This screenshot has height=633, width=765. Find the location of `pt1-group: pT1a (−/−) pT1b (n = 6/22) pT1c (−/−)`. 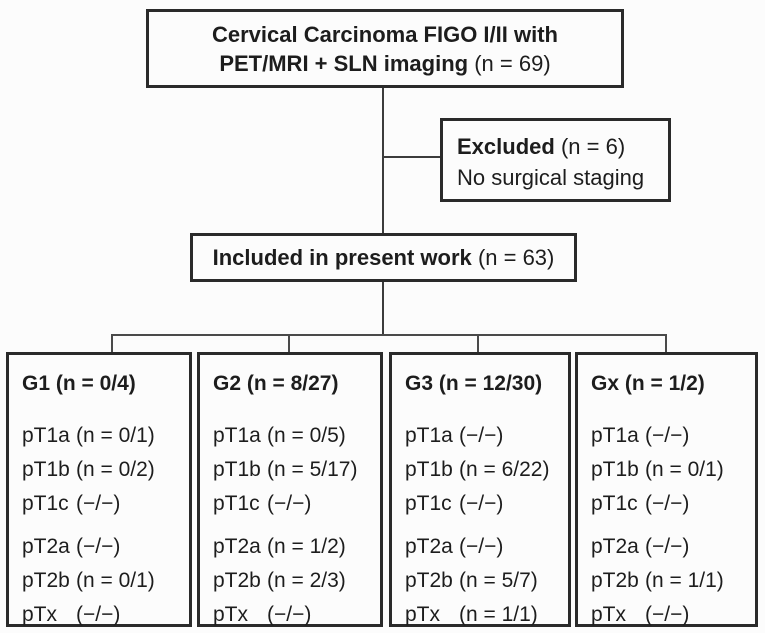

pt1-group: pT1a (−/−) pT1b (n = 6/22) pT1c (−/−) is located at coordinates (482, 470).